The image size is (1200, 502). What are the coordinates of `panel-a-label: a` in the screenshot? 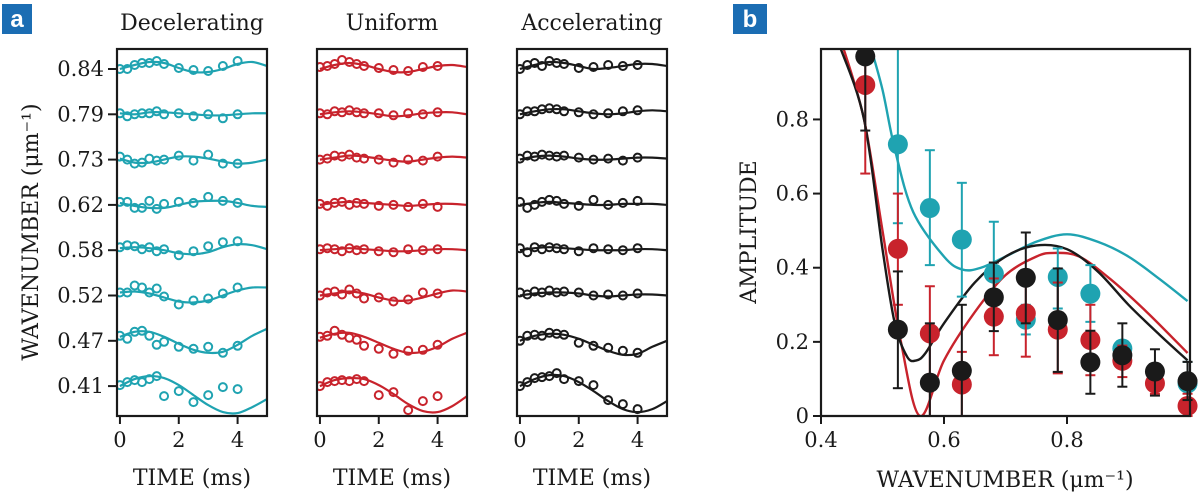 It's located at (17, 19).